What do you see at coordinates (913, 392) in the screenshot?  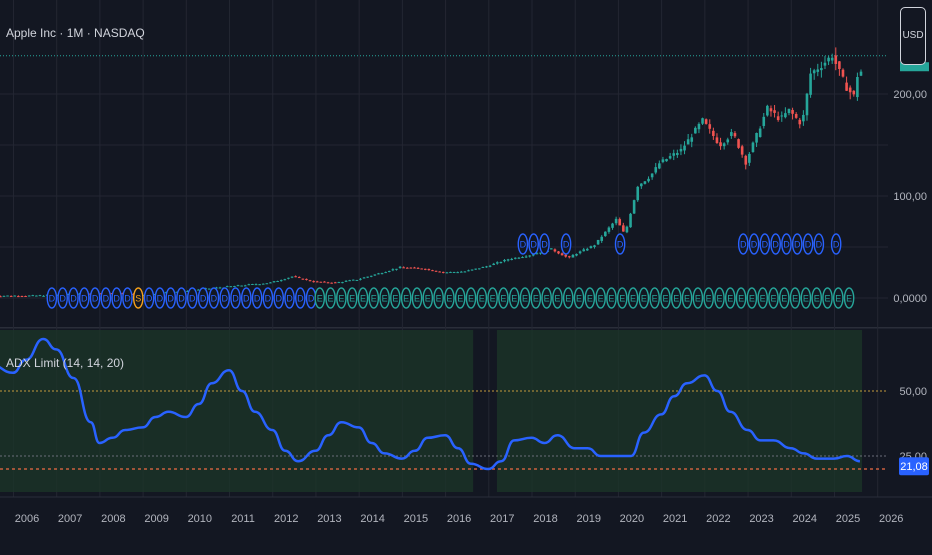 I see `adx-tick-label: 50,00` at bounding box center [913, 392].